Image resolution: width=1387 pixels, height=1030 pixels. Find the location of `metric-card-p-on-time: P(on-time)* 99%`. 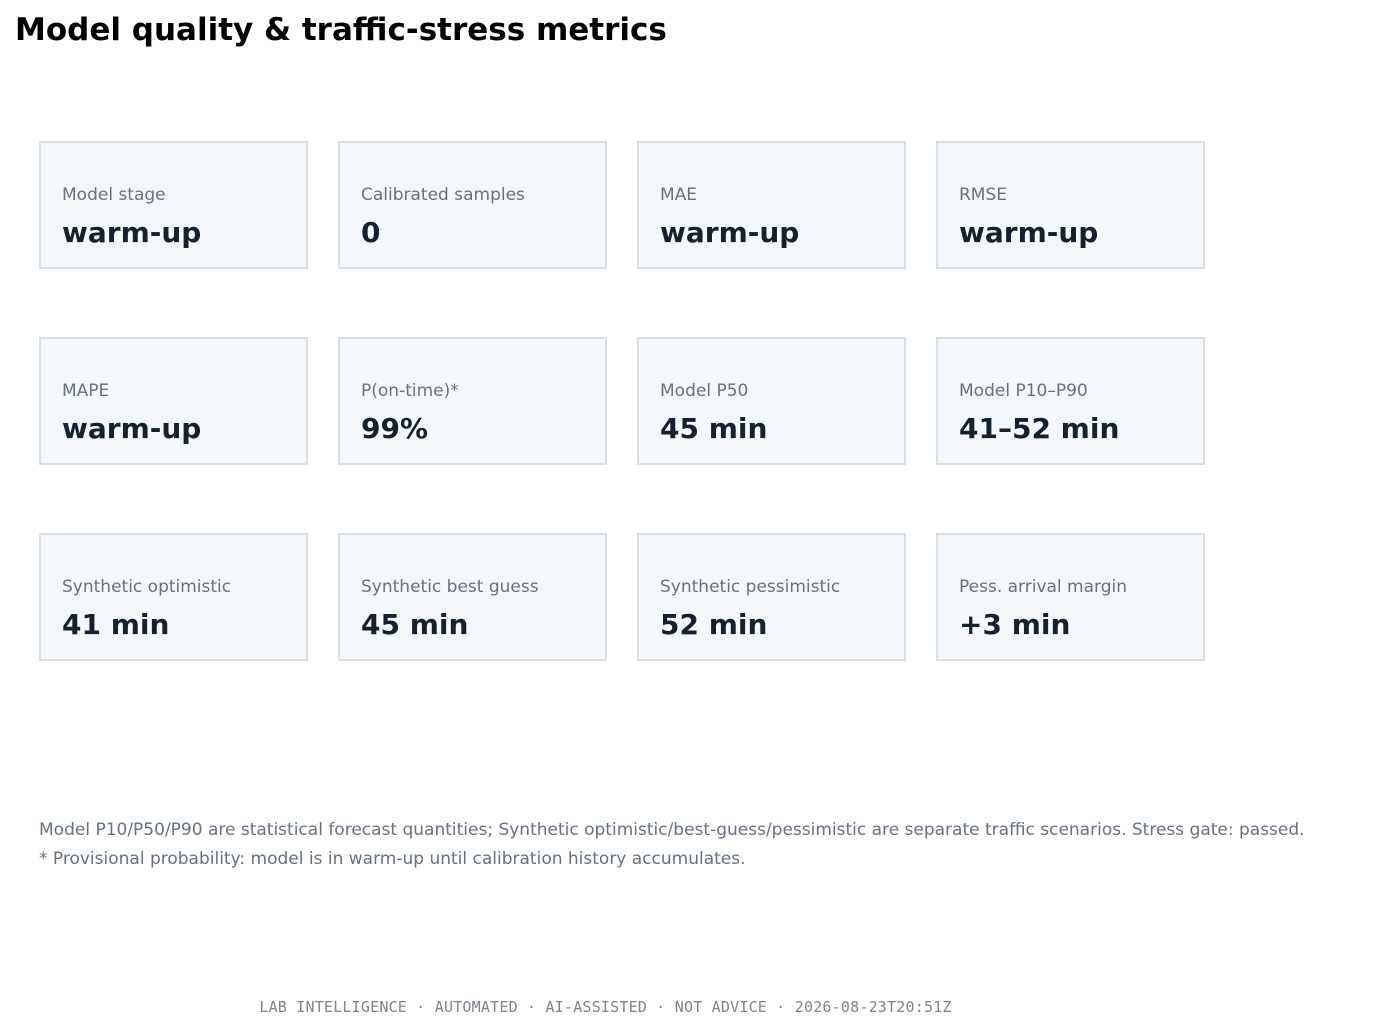

metric-card-p-on-time: P(on-time)* 99% is located at coordinates (472, 401).